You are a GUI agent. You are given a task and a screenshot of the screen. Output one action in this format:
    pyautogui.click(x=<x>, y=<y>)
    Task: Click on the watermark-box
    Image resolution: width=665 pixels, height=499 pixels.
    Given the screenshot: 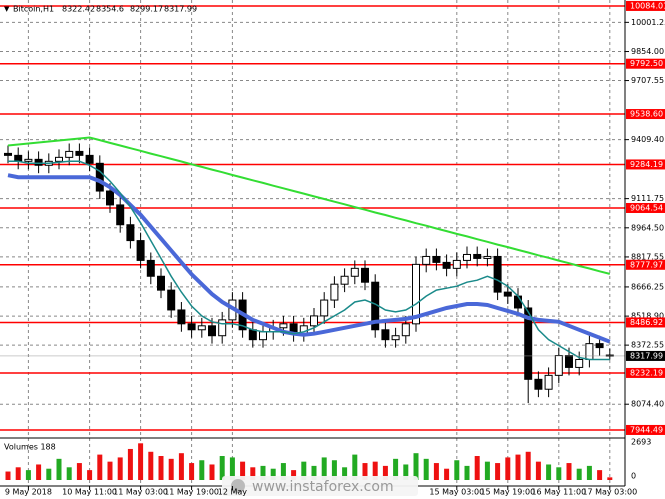 What is the action you would take?
    pyautogui.click(x=320, y=486)
    